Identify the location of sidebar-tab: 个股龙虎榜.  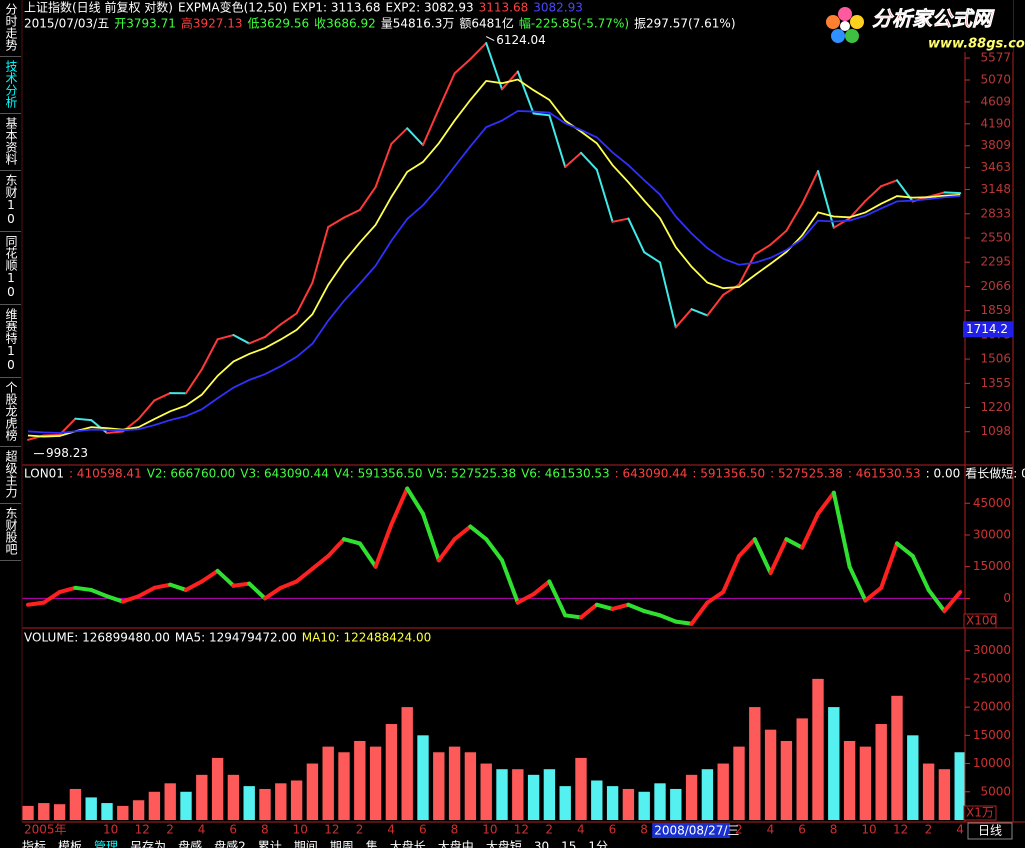
(10, 412).